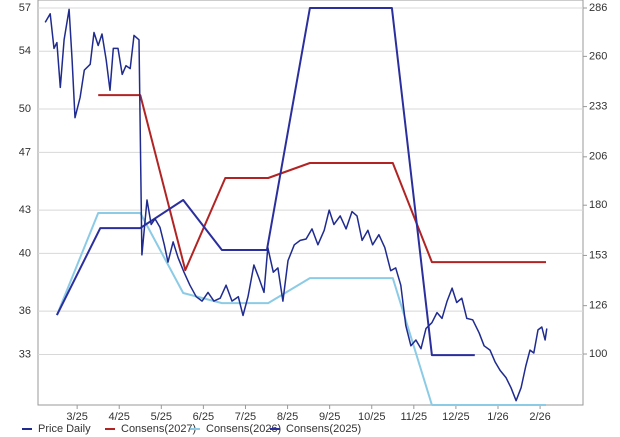 The height and width of the screenshot is (437, 620). Describe the element at coordinates (598, 354) in the screenshot. I see `y2-tick-label: 100` at that location.